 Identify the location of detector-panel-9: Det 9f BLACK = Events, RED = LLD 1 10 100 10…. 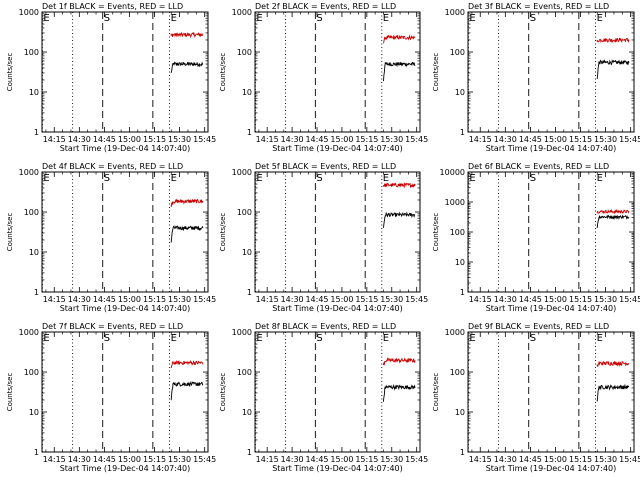
(536, 397).